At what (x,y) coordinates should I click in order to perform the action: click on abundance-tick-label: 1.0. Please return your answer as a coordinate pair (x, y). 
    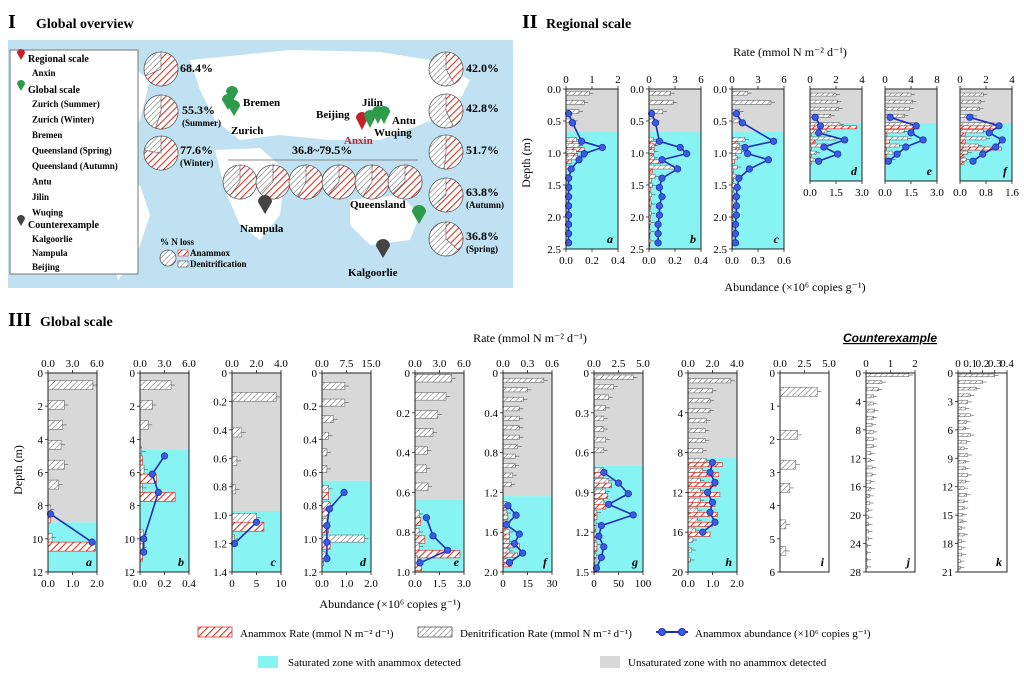
    Looking at the image, I should click on (347, 584).